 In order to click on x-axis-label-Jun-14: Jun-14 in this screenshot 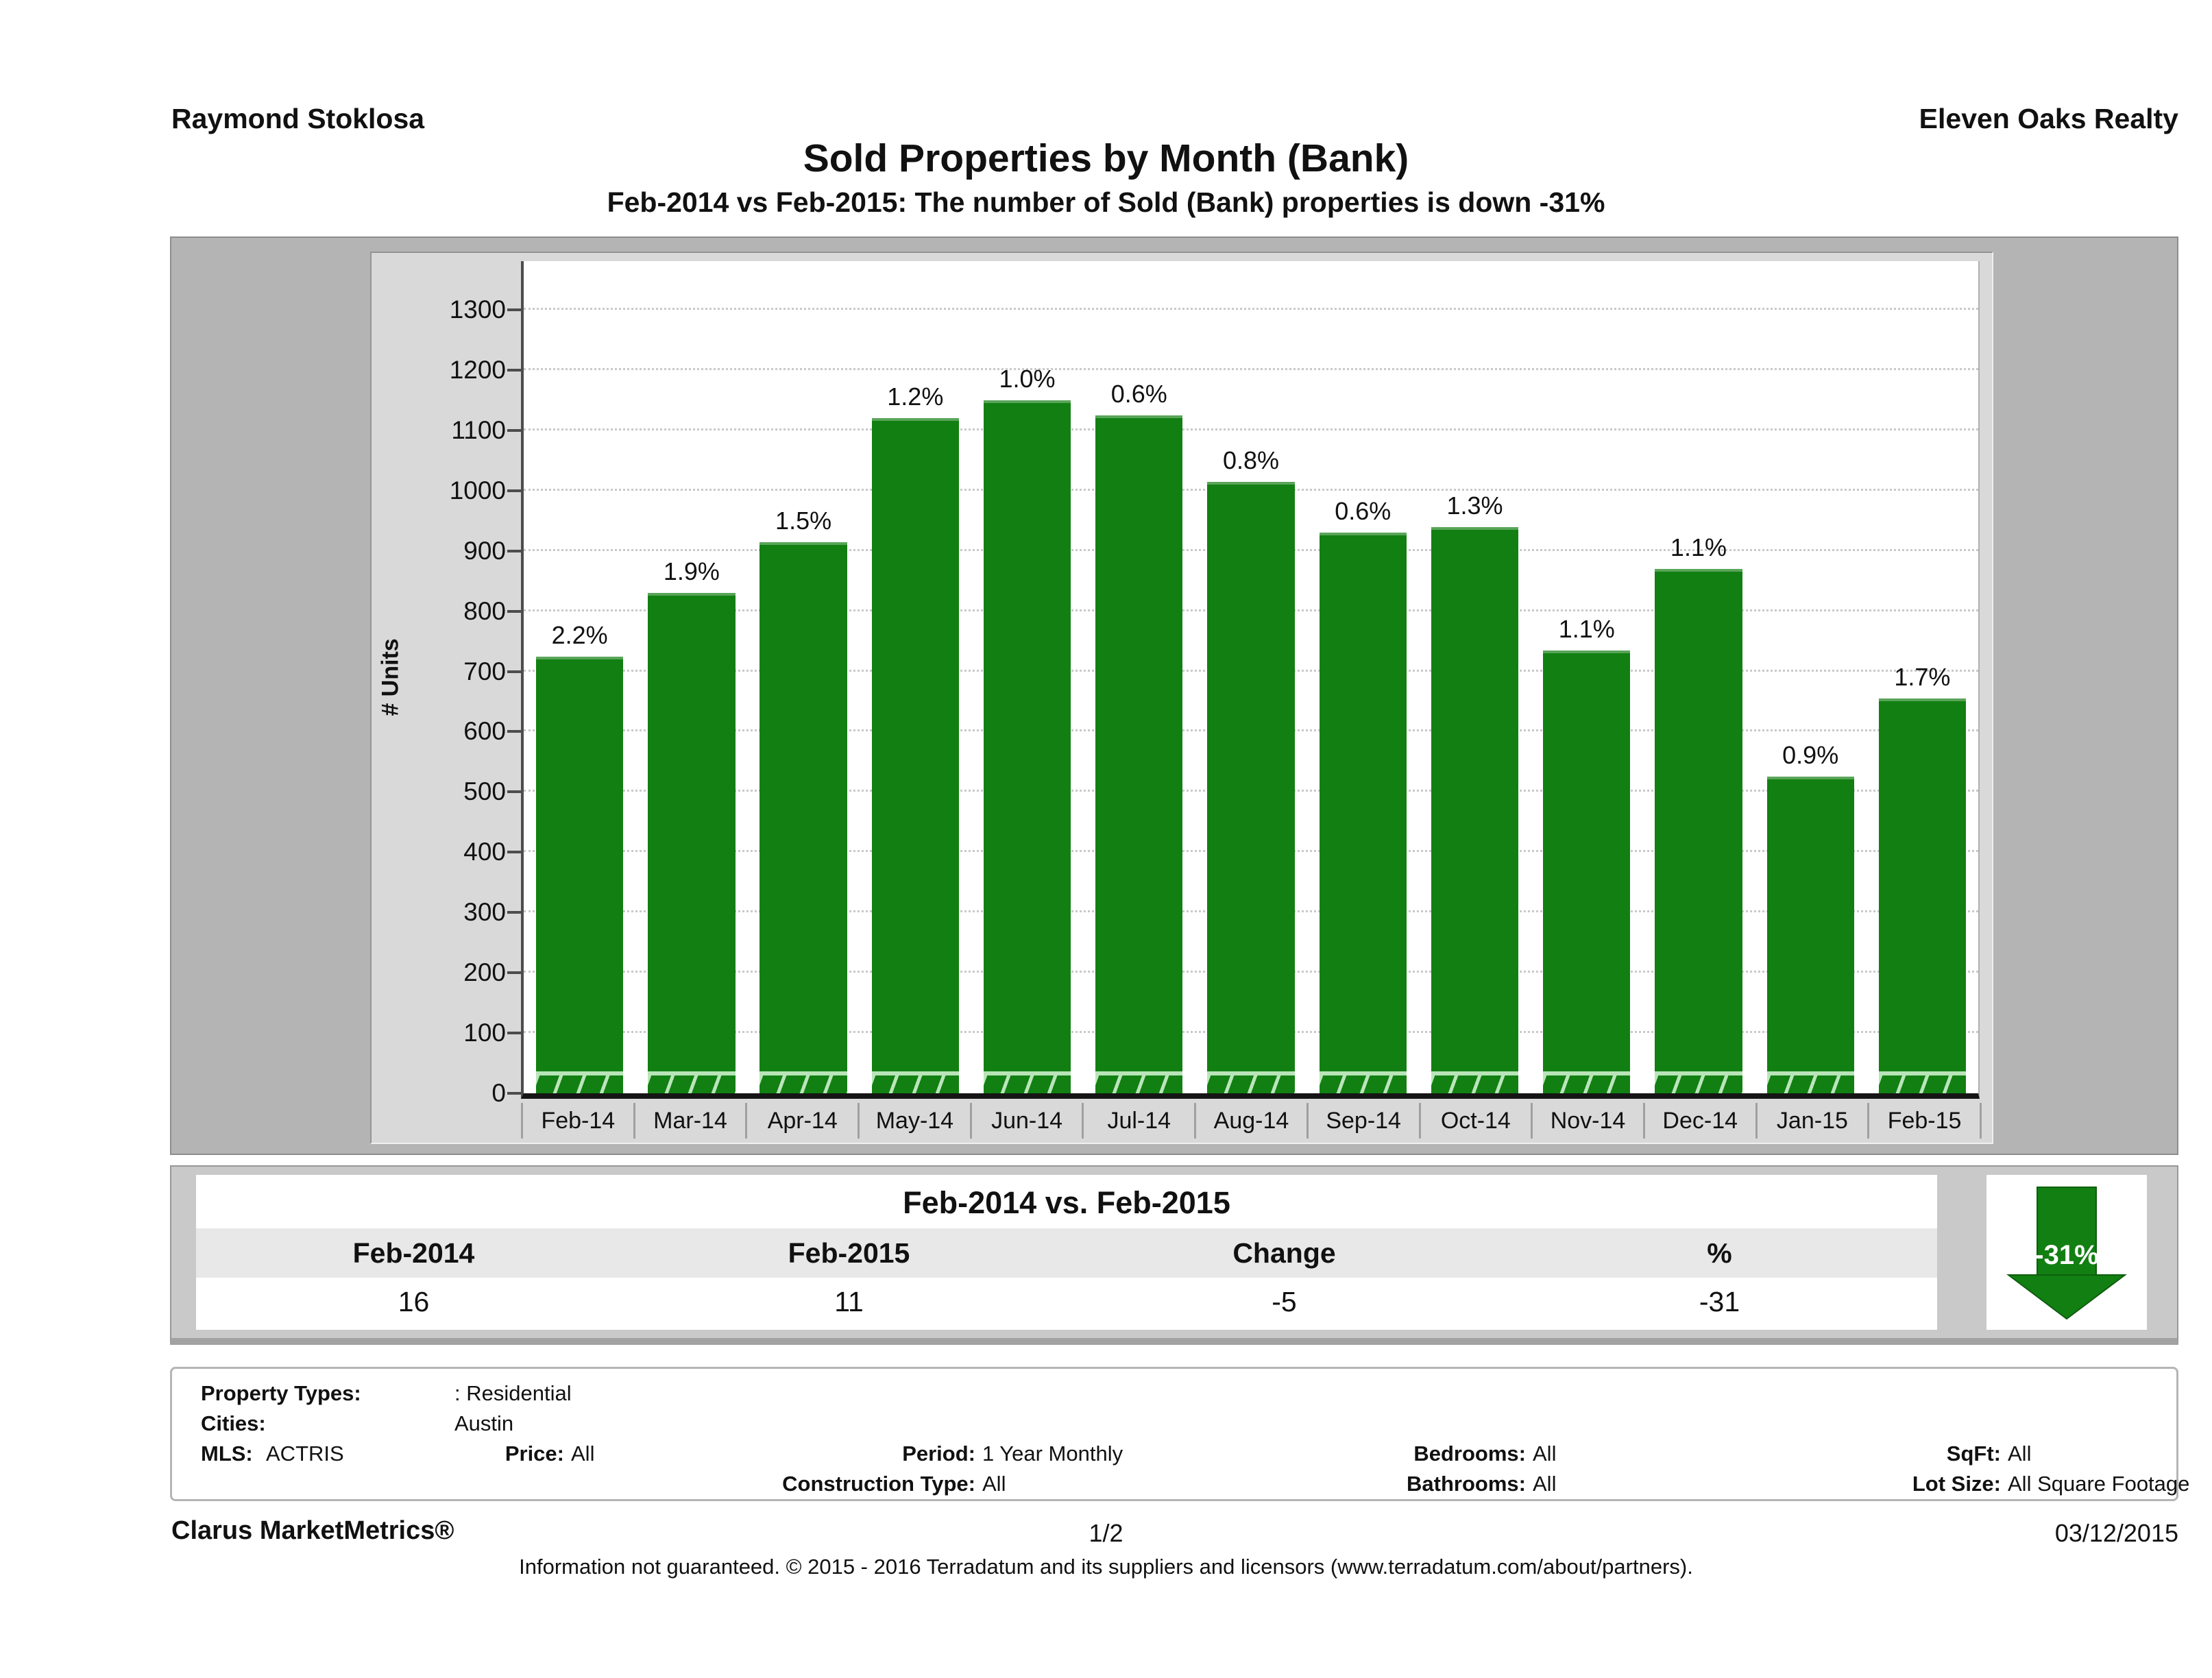, I will do `click(1028, 1121)`.